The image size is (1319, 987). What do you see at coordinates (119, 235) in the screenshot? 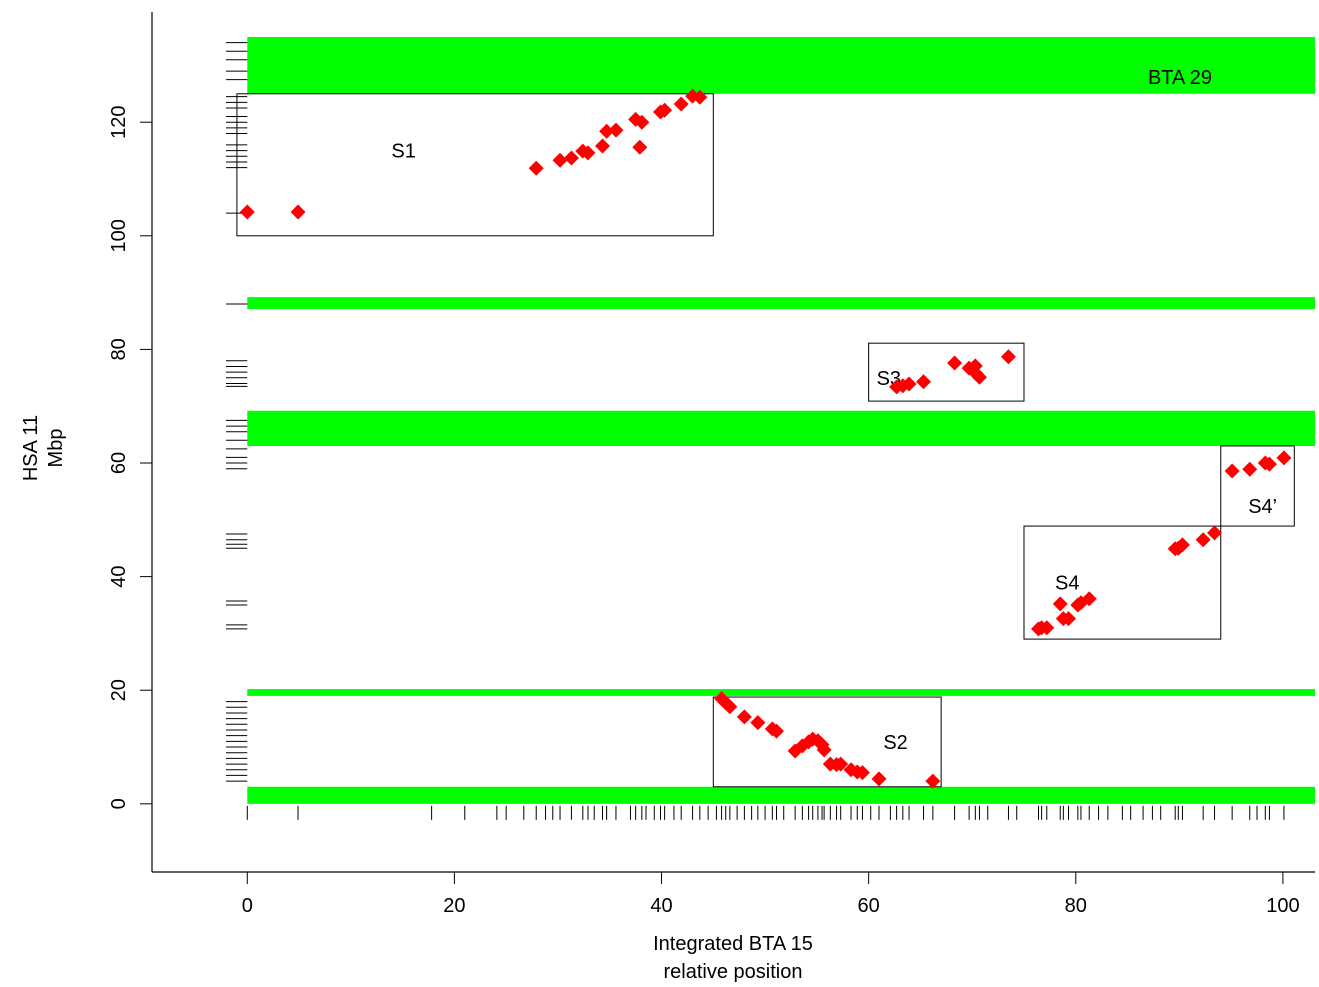
I see `y-tick-label: 100` at bounding box center [119, 235].